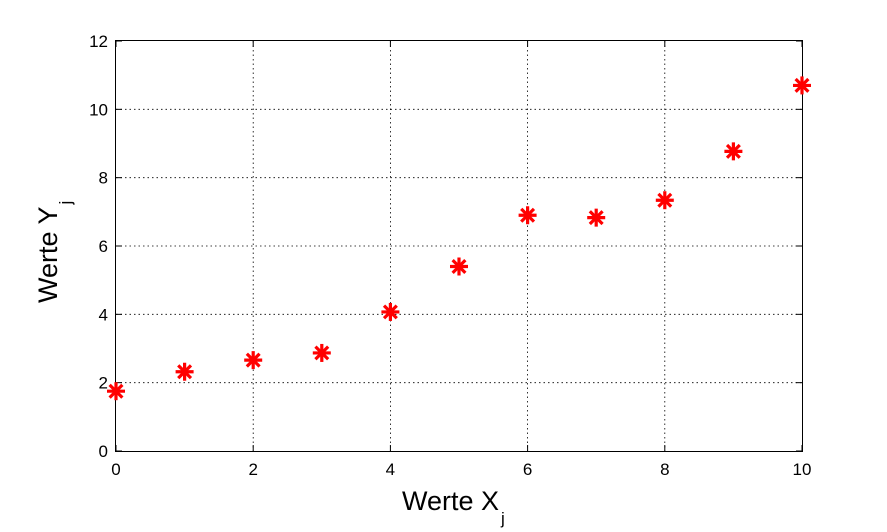 The height and width of the screenshot is (532, 887). What do you see at coordinates (103, 178) in the screenshot?
I see `y-tick-label: 8` at bounding box center [103, 178].